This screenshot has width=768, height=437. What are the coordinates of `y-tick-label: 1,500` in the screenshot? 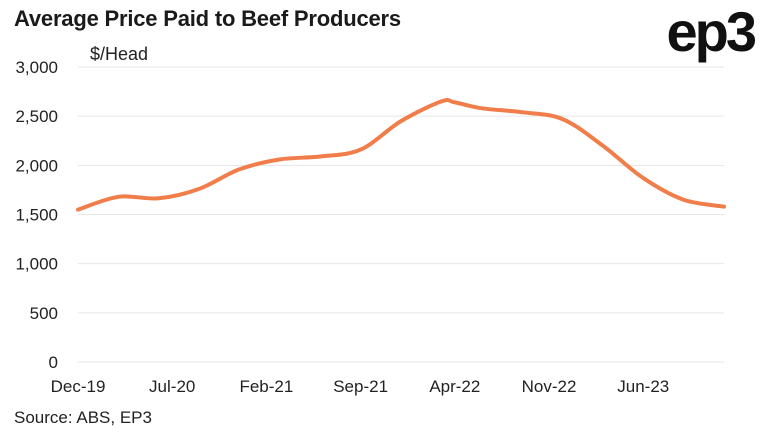 It's located at (36, 215).